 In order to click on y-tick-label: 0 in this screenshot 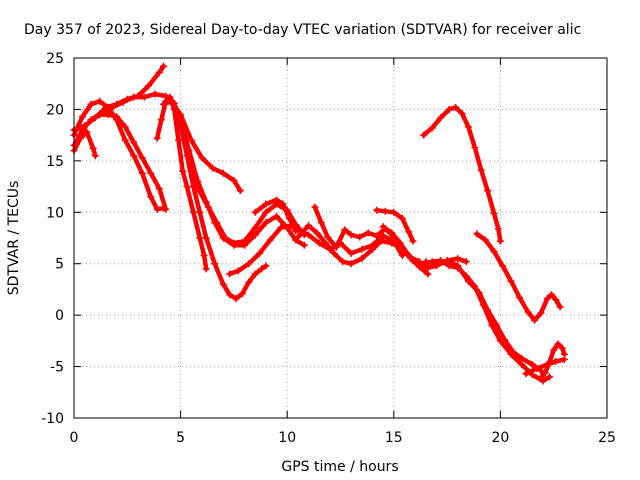, I will do `click(59, 316)`.